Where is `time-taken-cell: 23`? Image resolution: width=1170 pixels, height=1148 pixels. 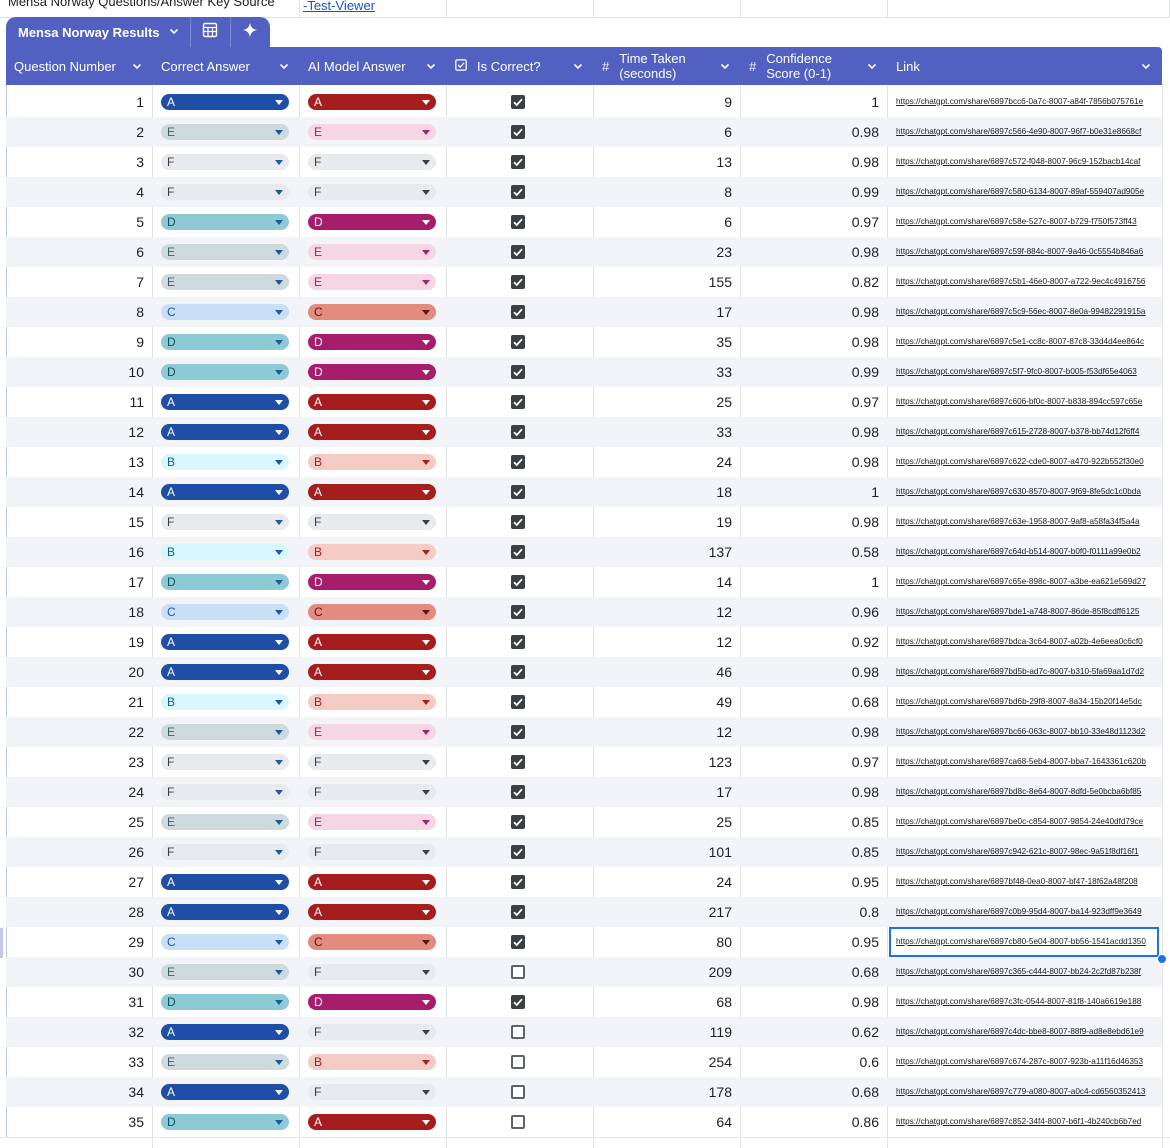 time-taken-cell: 23 is located at coordinates (724, 252).